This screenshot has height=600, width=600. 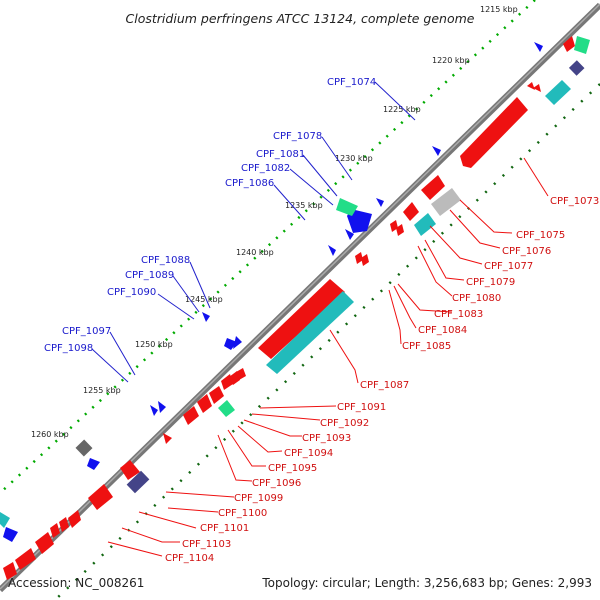 I want to click on gene-label: CPF_1086, so click(x=249, y=183).